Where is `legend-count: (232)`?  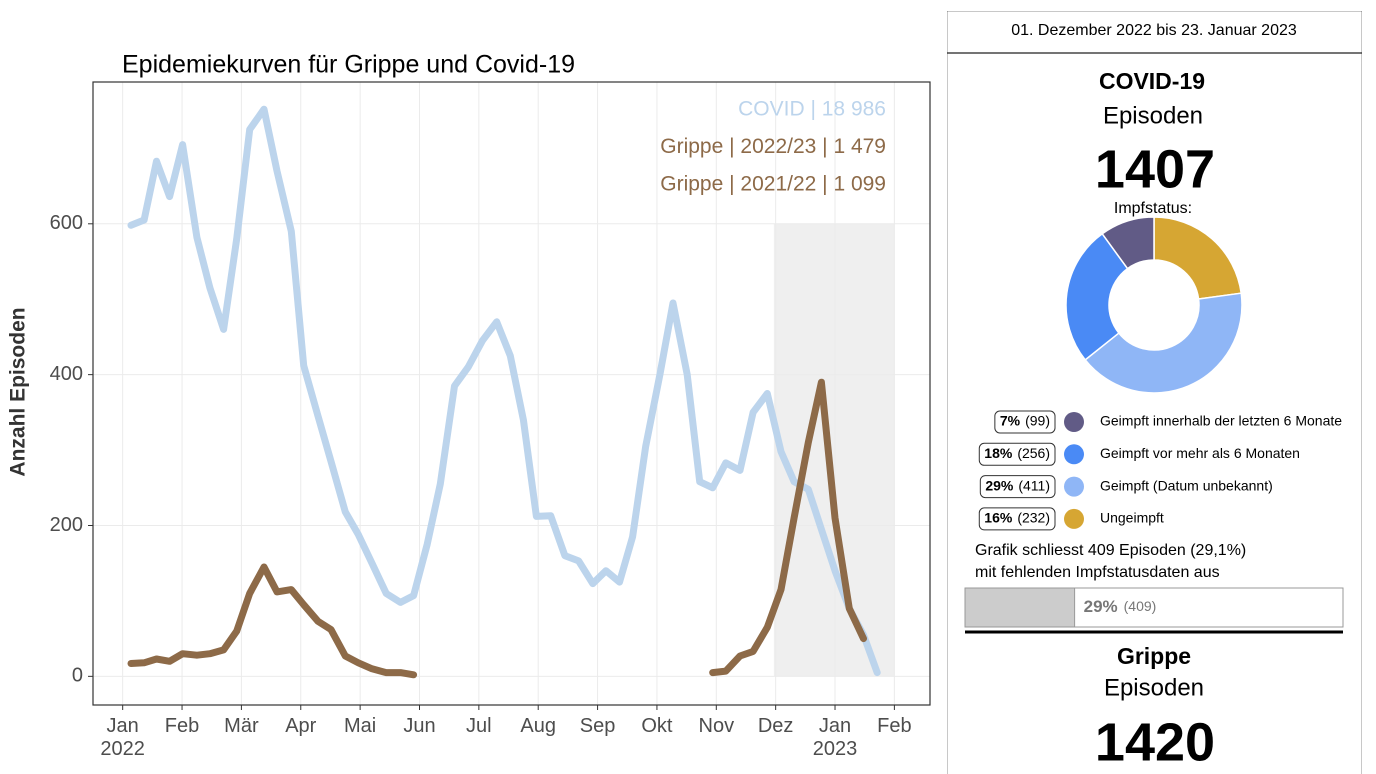 legend-count: (232) is located at coordinates (1033, 518).